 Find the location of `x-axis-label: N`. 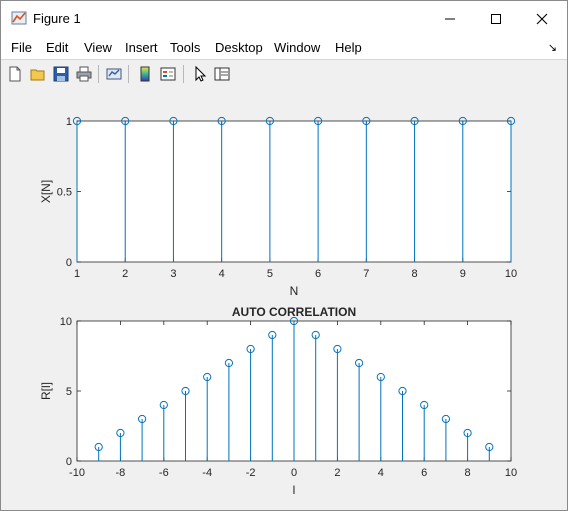

x-axis-label: N is located at coordinates (294, 291).